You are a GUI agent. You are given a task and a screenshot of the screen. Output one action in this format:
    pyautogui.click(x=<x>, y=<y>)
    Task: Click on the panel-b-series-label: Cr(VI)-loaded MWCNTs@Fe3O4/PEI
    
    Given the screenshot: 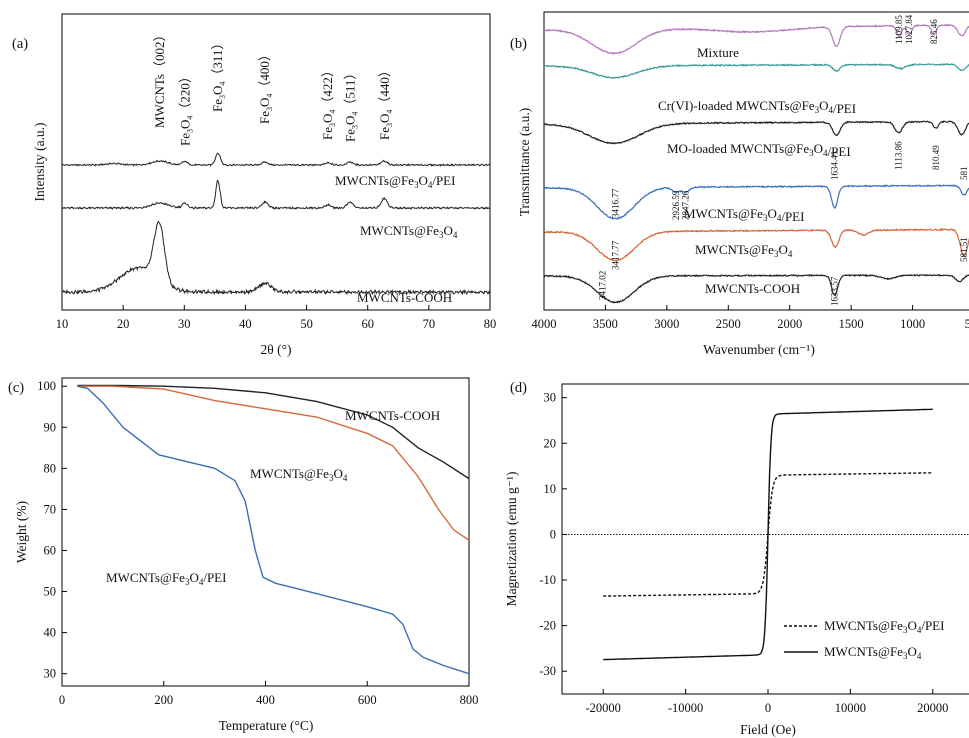 What is the action you would take?
    pyautogui.click(x=757, y=107)
    